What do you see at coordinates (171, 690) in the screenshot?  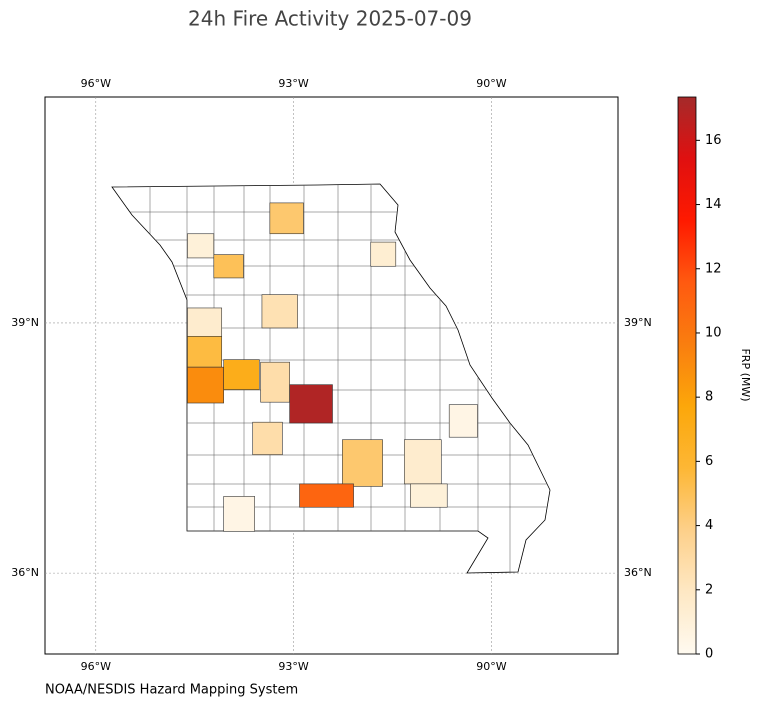 I see `credit: NOAA/NESDIS Hazard Mapping System` at bounding box center [171, 690].